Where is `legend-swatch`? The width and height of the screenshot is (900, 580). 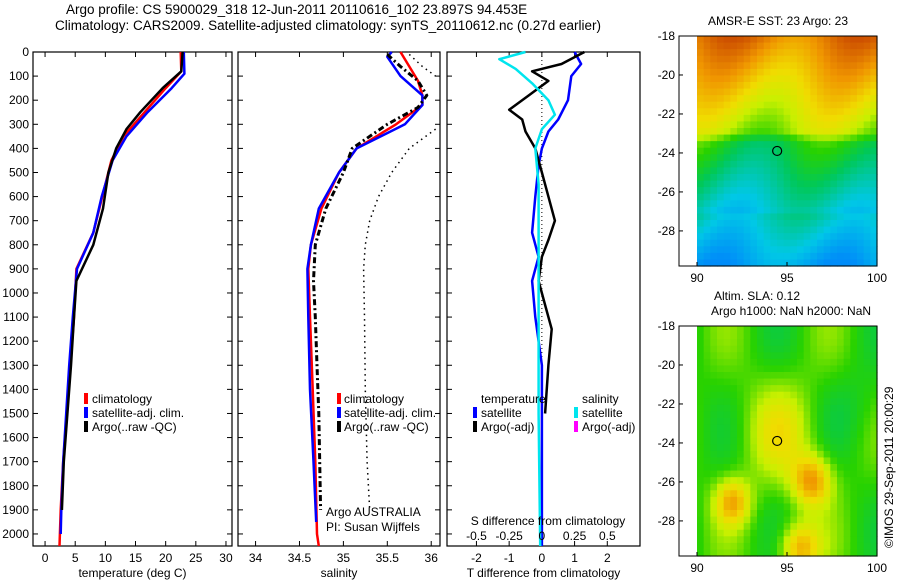
legend-swatch is located at coordinates (475, 426).